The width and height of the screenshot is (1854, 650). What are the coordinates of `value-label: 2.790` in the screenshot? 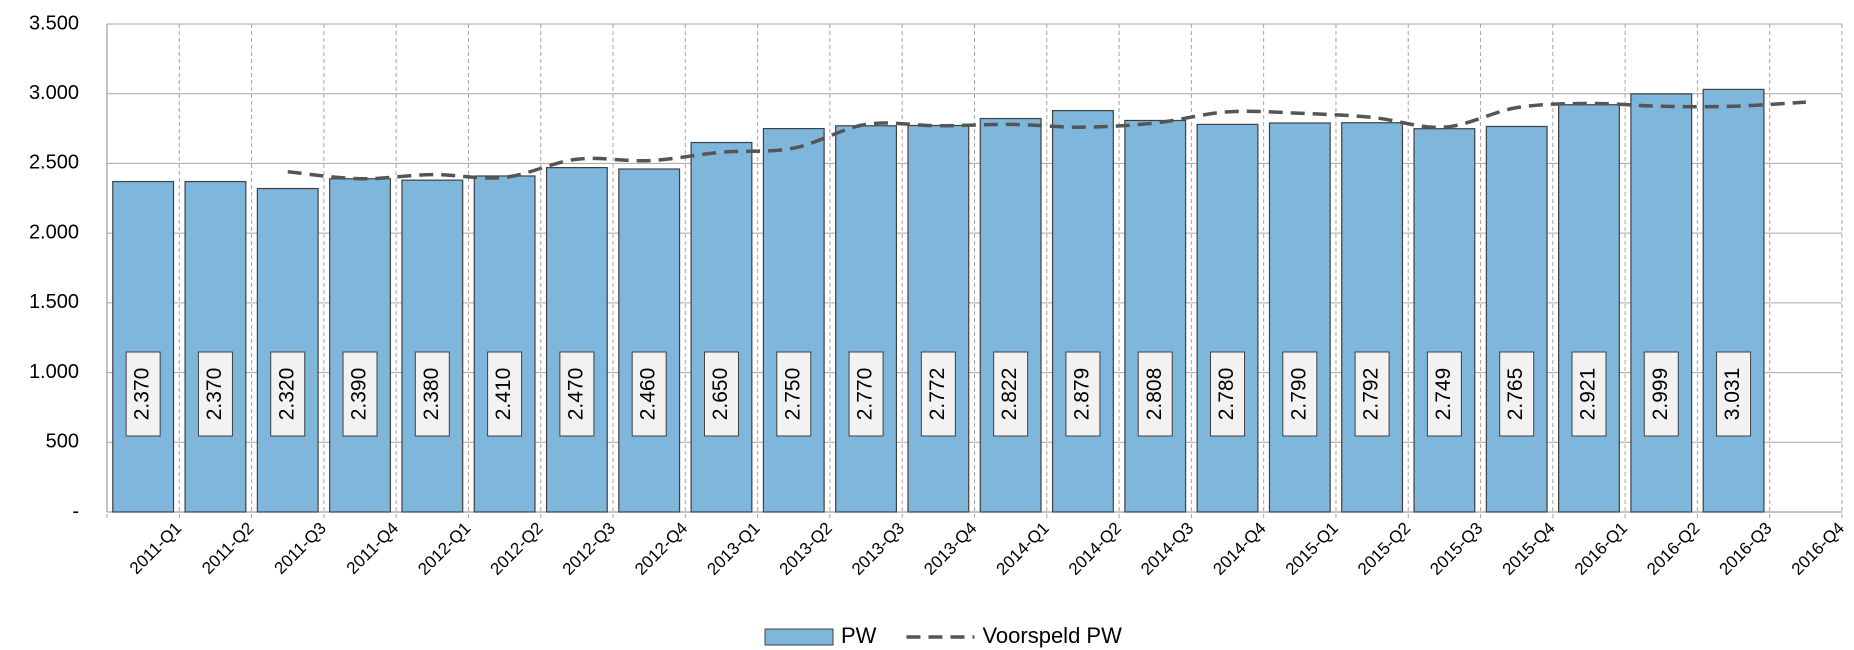 It's located at (1298, 394).